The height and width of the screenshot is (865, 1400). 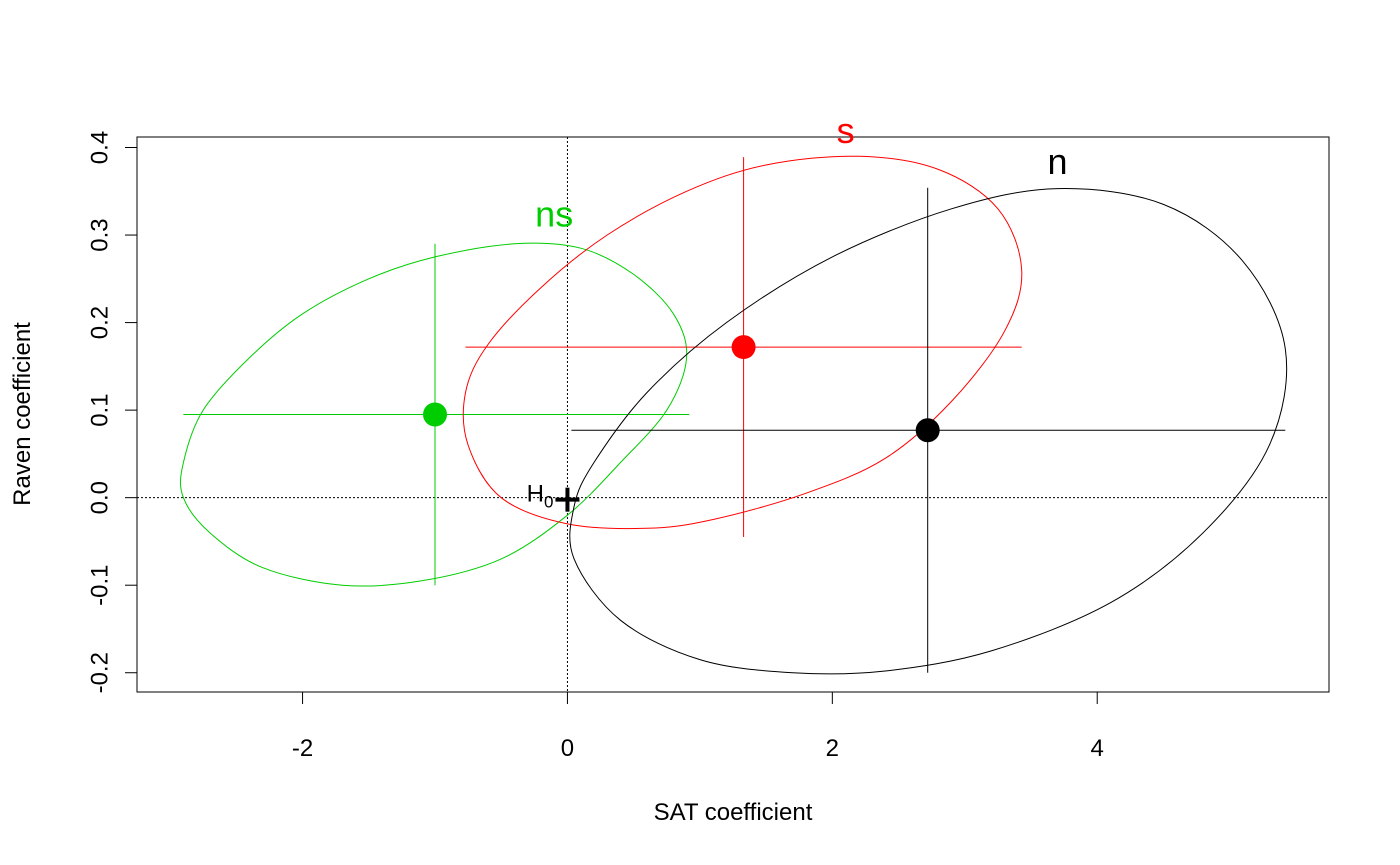 What do you see at coordinates (535, 494) in the screenshot?
I see `h0-label-main: H` at bounding box center [535, 494].